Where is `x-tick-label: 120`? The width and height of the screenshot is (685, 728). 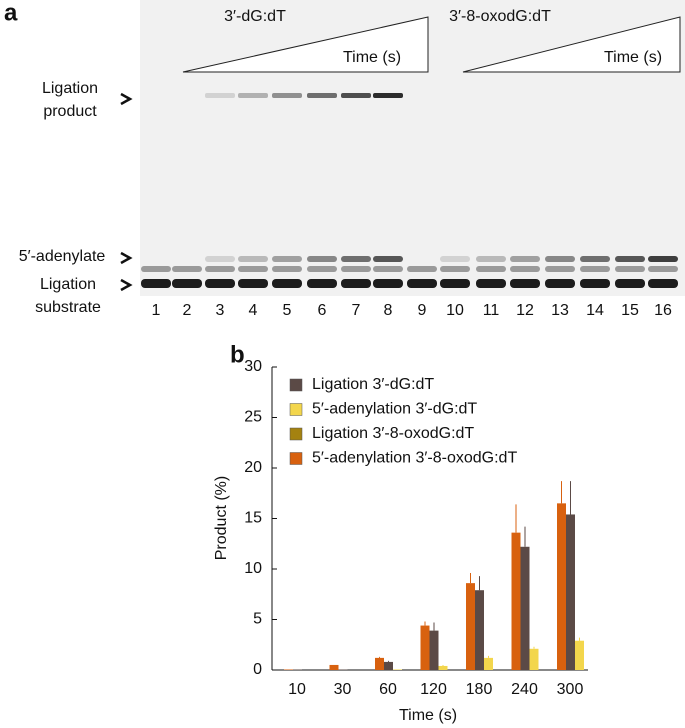 x-tick-label: 120 is located at coordinates (433, 689).